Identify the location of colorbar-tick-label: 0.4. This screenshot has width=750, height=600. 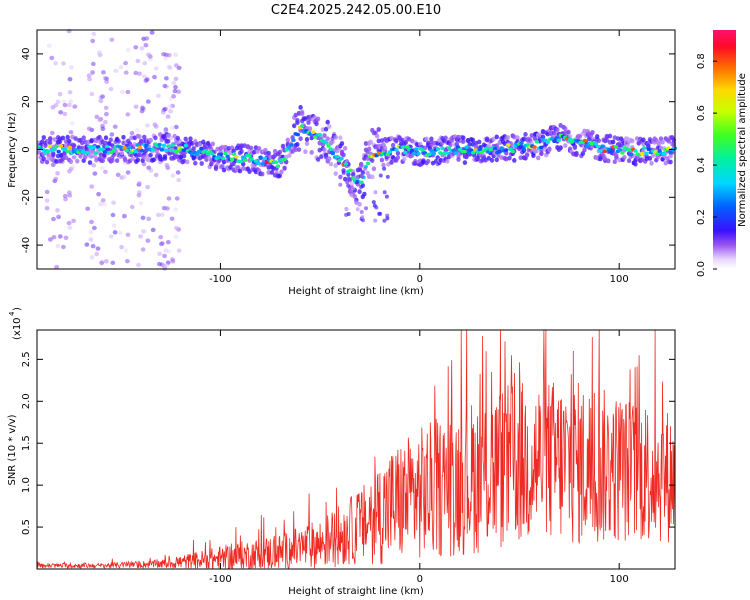
(701, 165).